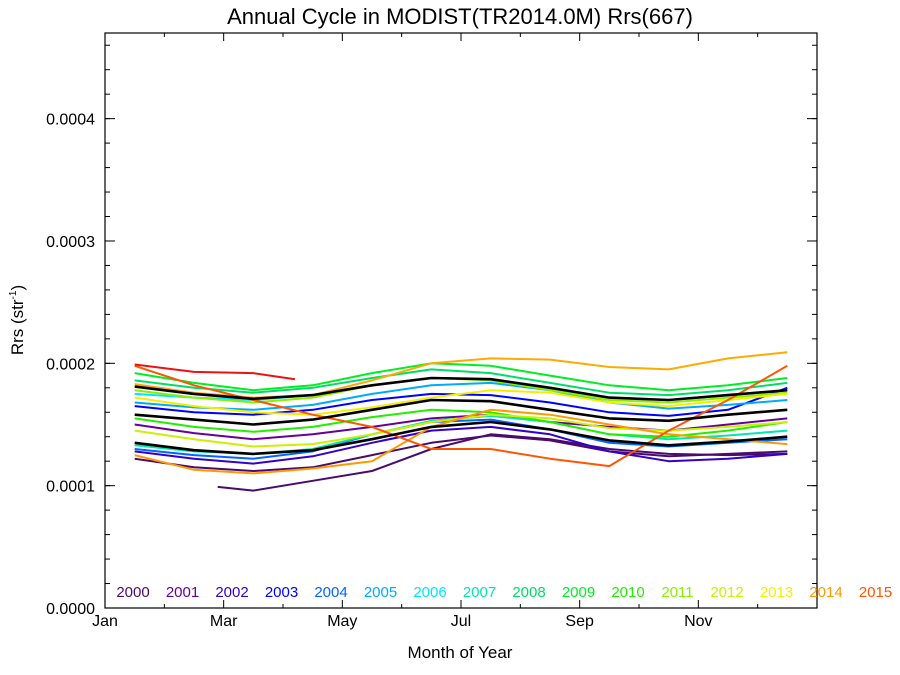 The height and width of the screenshot is (675, 900). I want to click on legend-item-2015: 2015, so click(875, 592).